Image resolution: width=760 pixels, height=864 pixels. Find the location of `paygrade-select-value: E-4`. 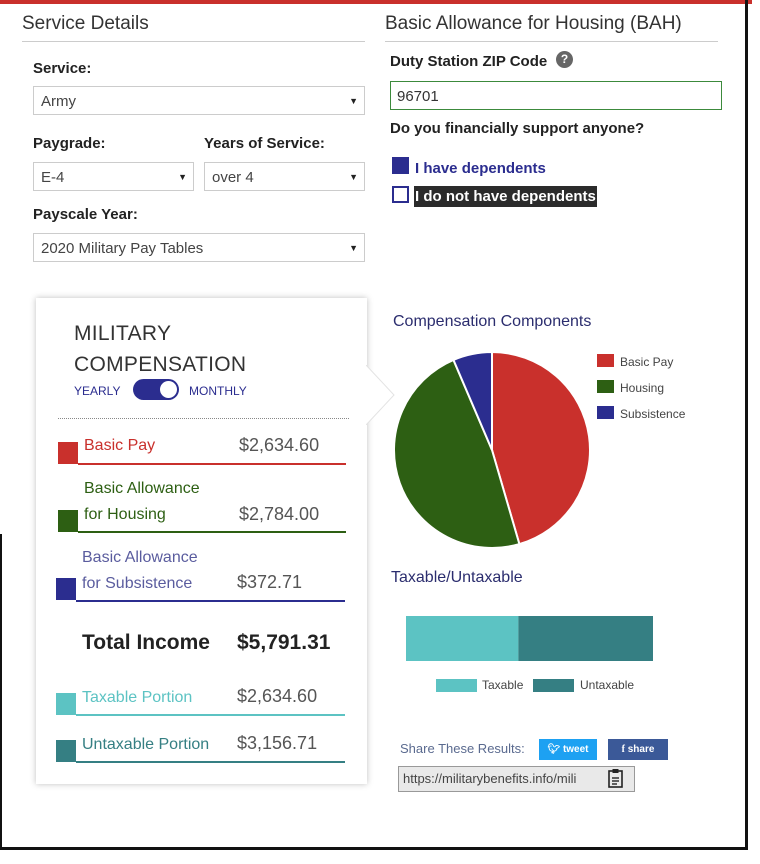

paygrade-select-value: E-4 is located at coordinates (53, 177).